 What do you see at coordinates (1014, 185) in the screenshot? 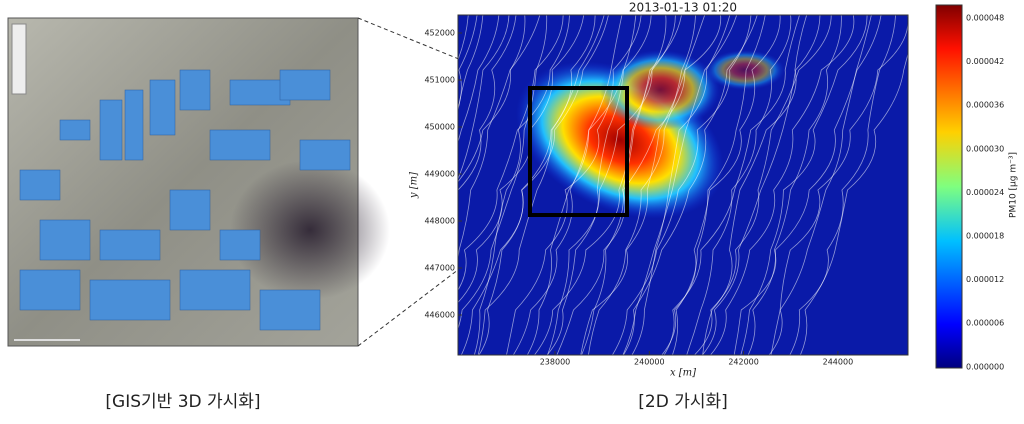
I see `colorbar-label: PM10 [μg m⁻³]` at bounding box center [1014, 185].